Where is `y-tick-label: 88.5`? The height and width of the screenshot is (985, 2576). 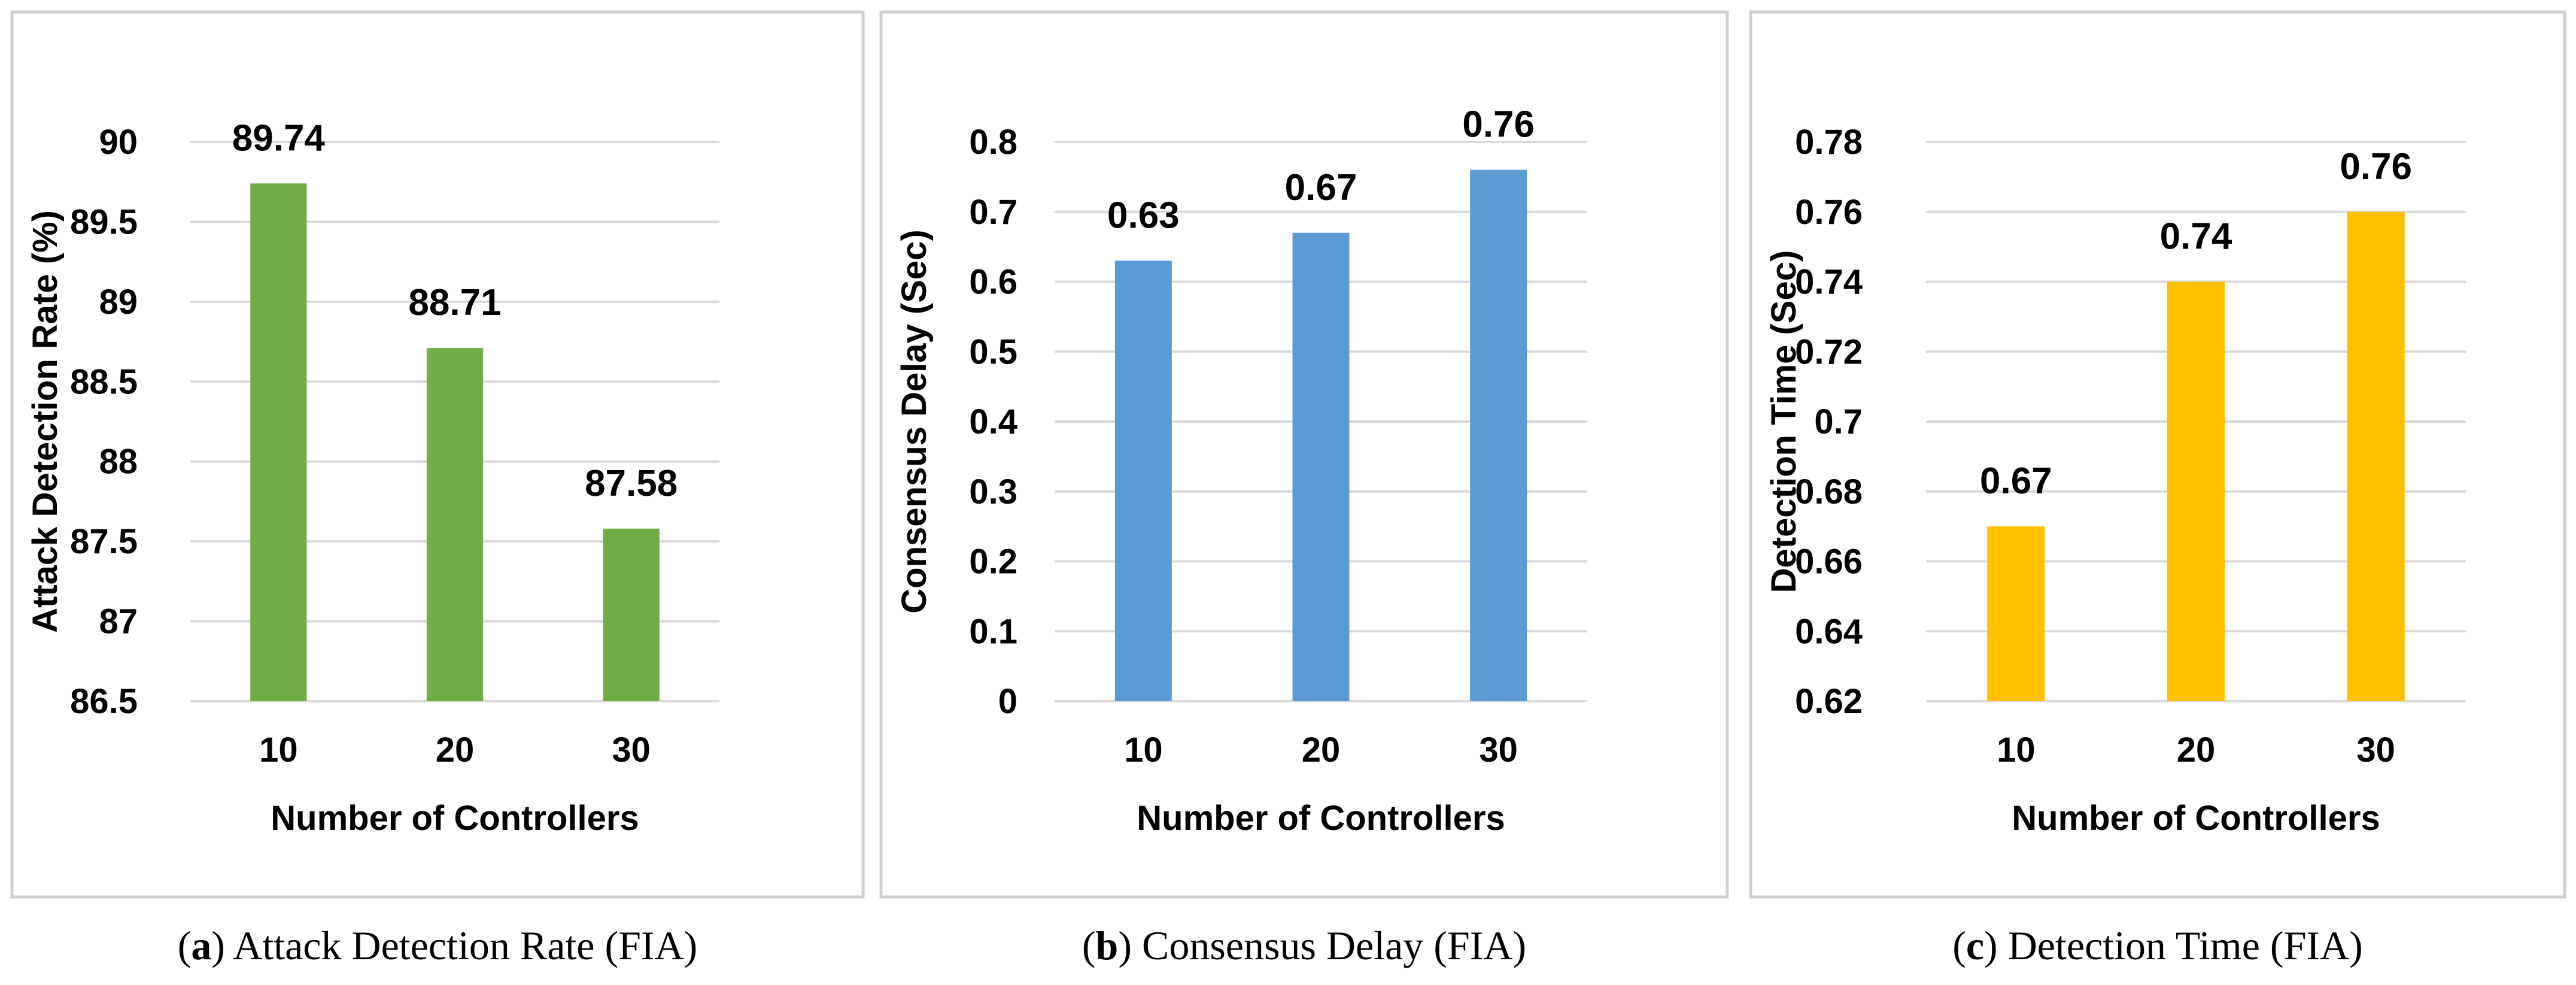 y-tick-label: 88.5 is located at coordinates (104, 382).